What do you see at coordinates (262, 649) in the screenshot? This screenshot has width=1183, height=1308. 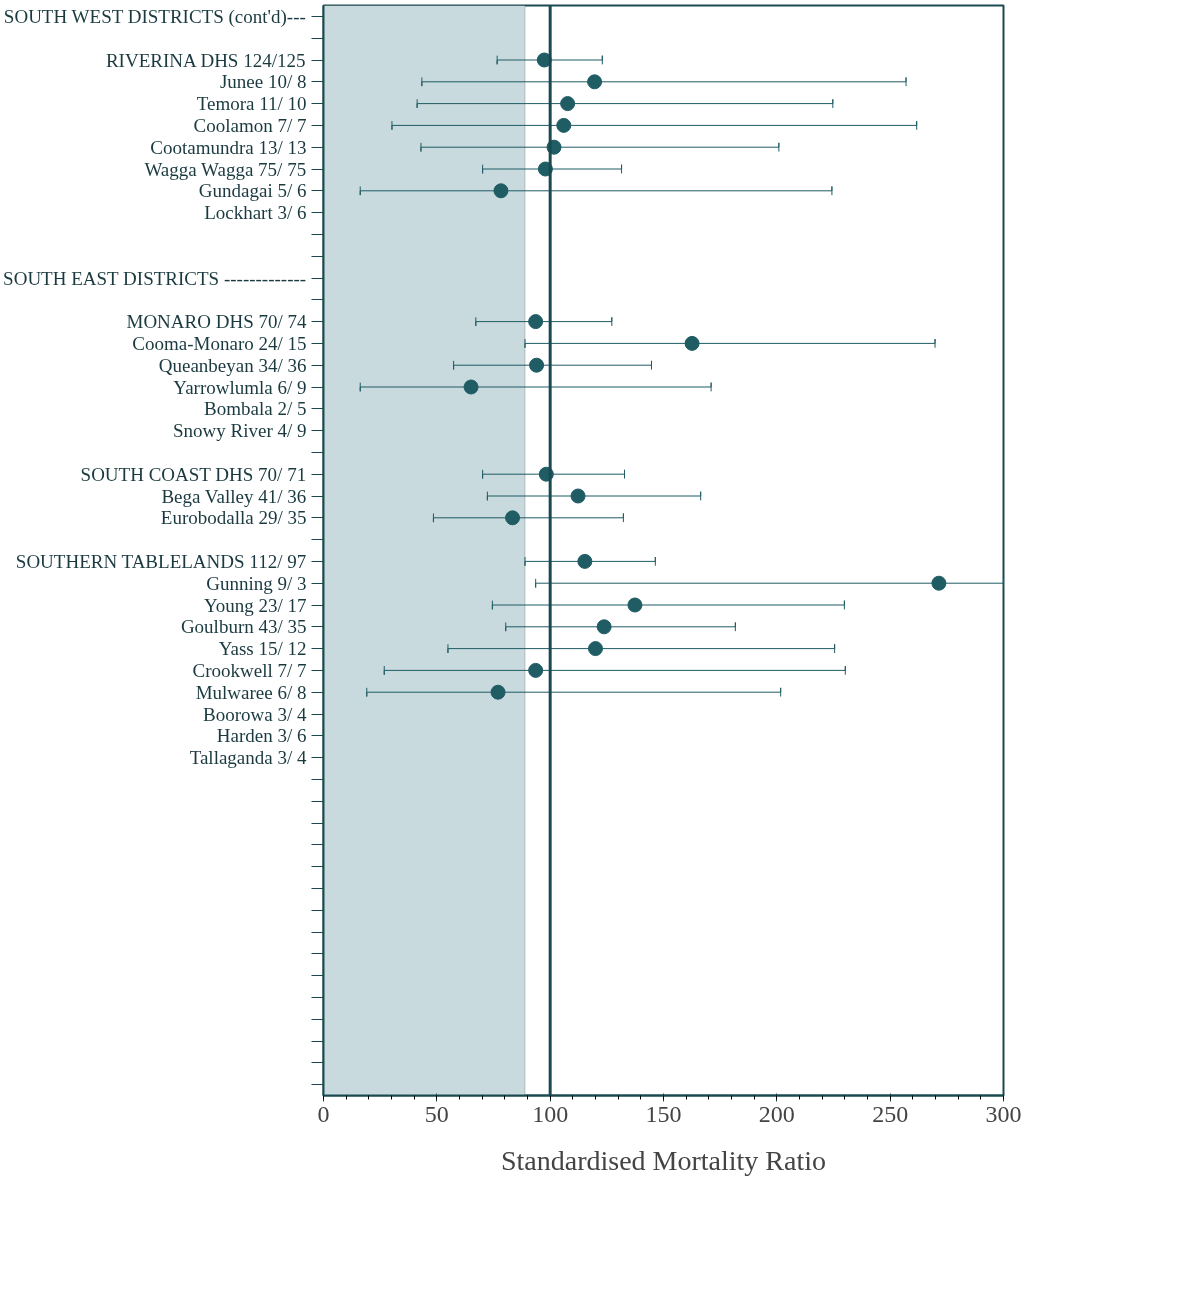 I see `y-tick-label: Yass 15/ 12` at bounding box center [262, 649].